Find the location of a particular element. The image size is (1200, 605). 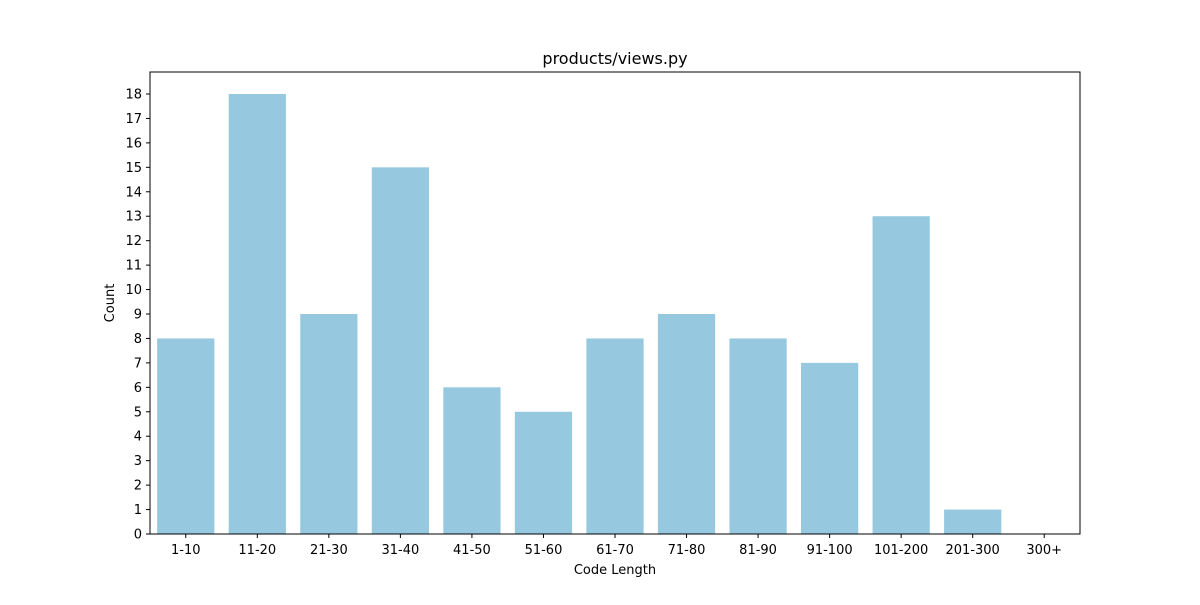

y-tick-label: 10 is located at coordinates (133, 290).